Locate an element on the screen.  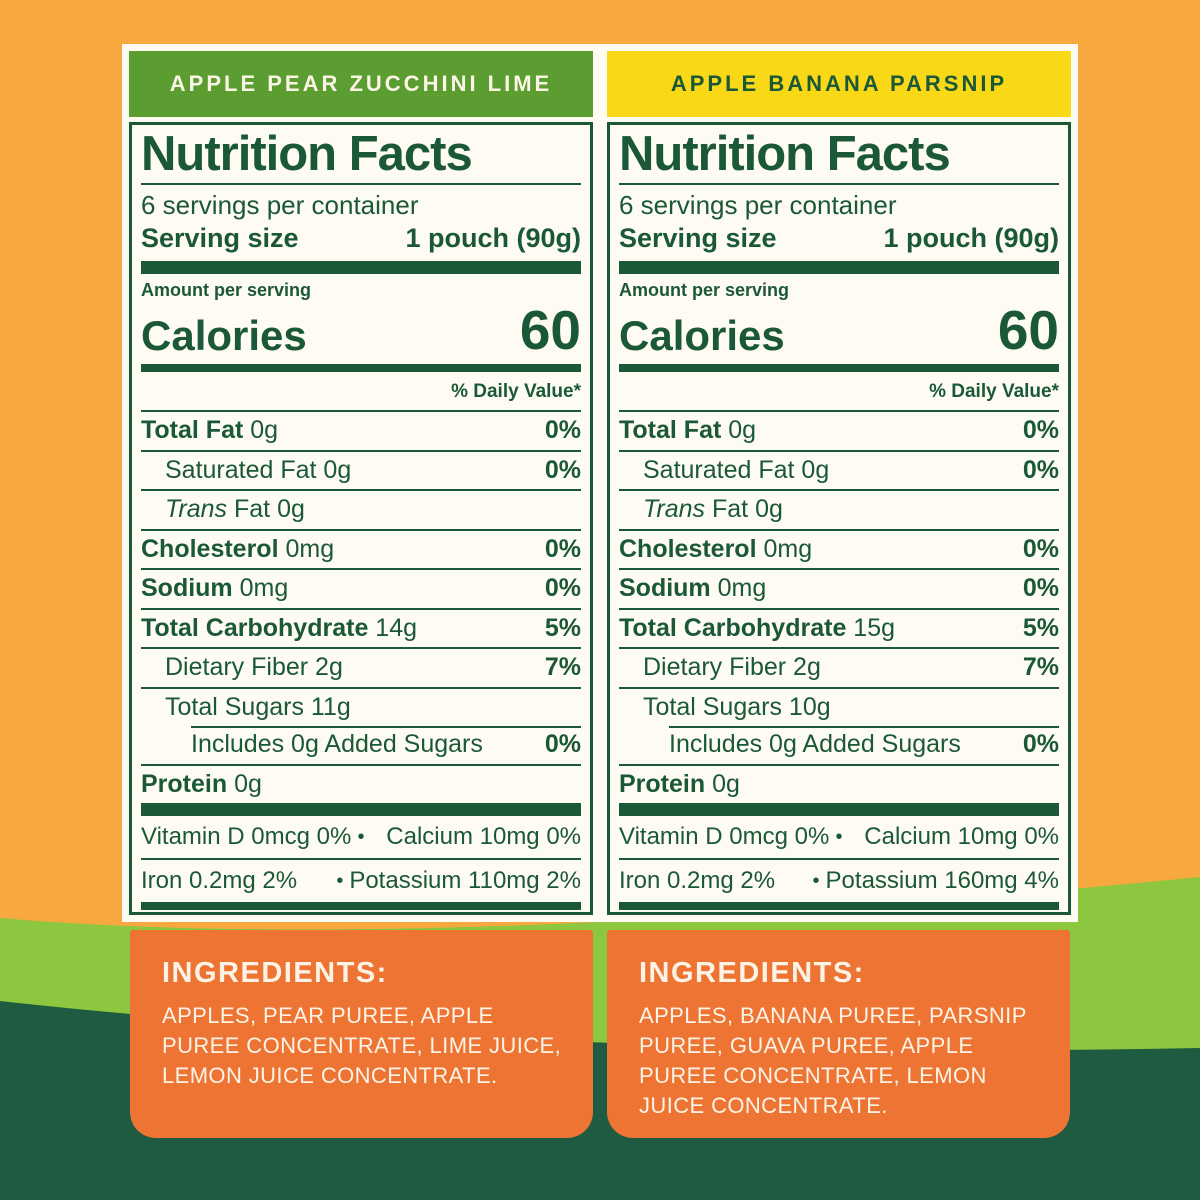
nutrient-row-total-carbohydrate: Total Carbohydrate 15g 5% is located at coordinates (839, 627).